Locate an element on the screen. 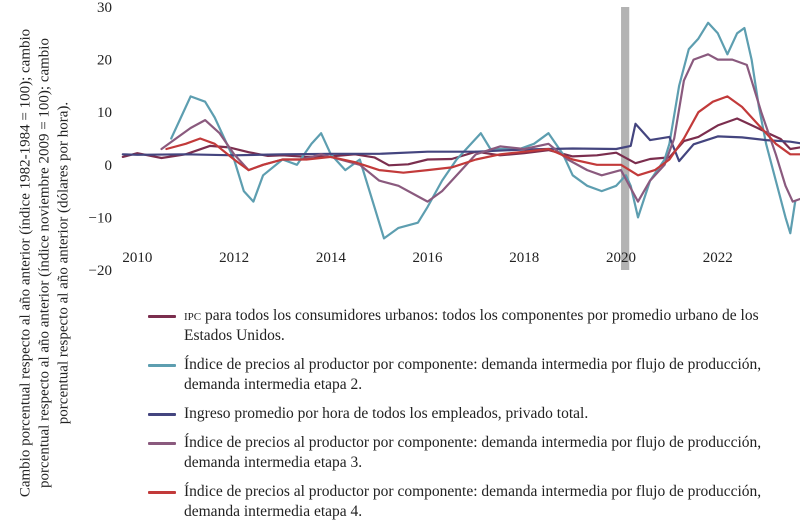 This screenshot has height=531, width=800. y-tick-label: −20 is located at coordinates (100, 271).